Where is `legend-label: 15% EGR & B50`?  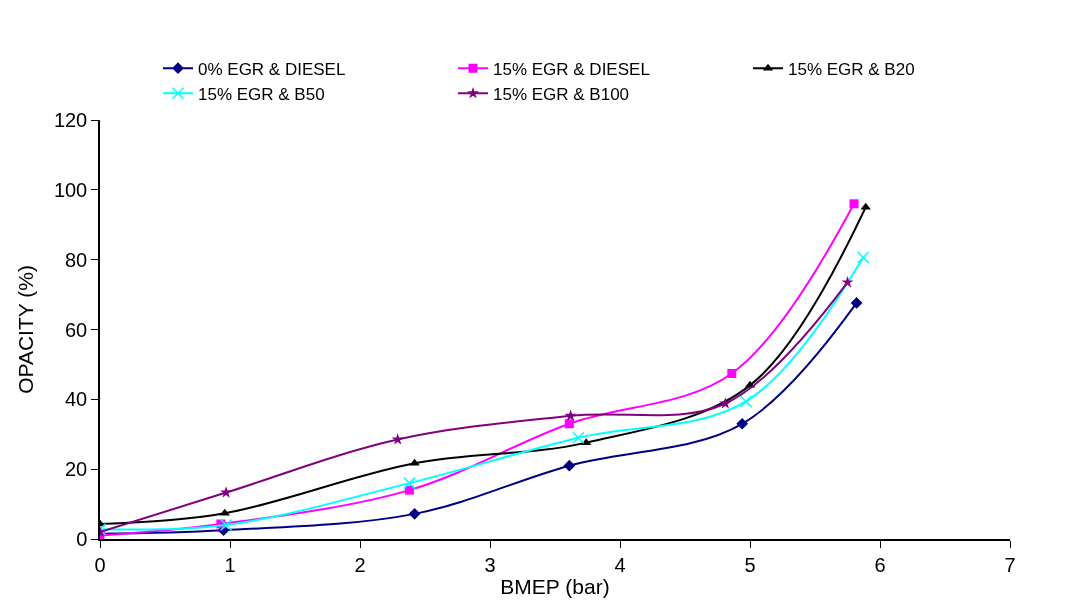
legend-label: 15% EGR & B50 is located at coordinates (261, 94).